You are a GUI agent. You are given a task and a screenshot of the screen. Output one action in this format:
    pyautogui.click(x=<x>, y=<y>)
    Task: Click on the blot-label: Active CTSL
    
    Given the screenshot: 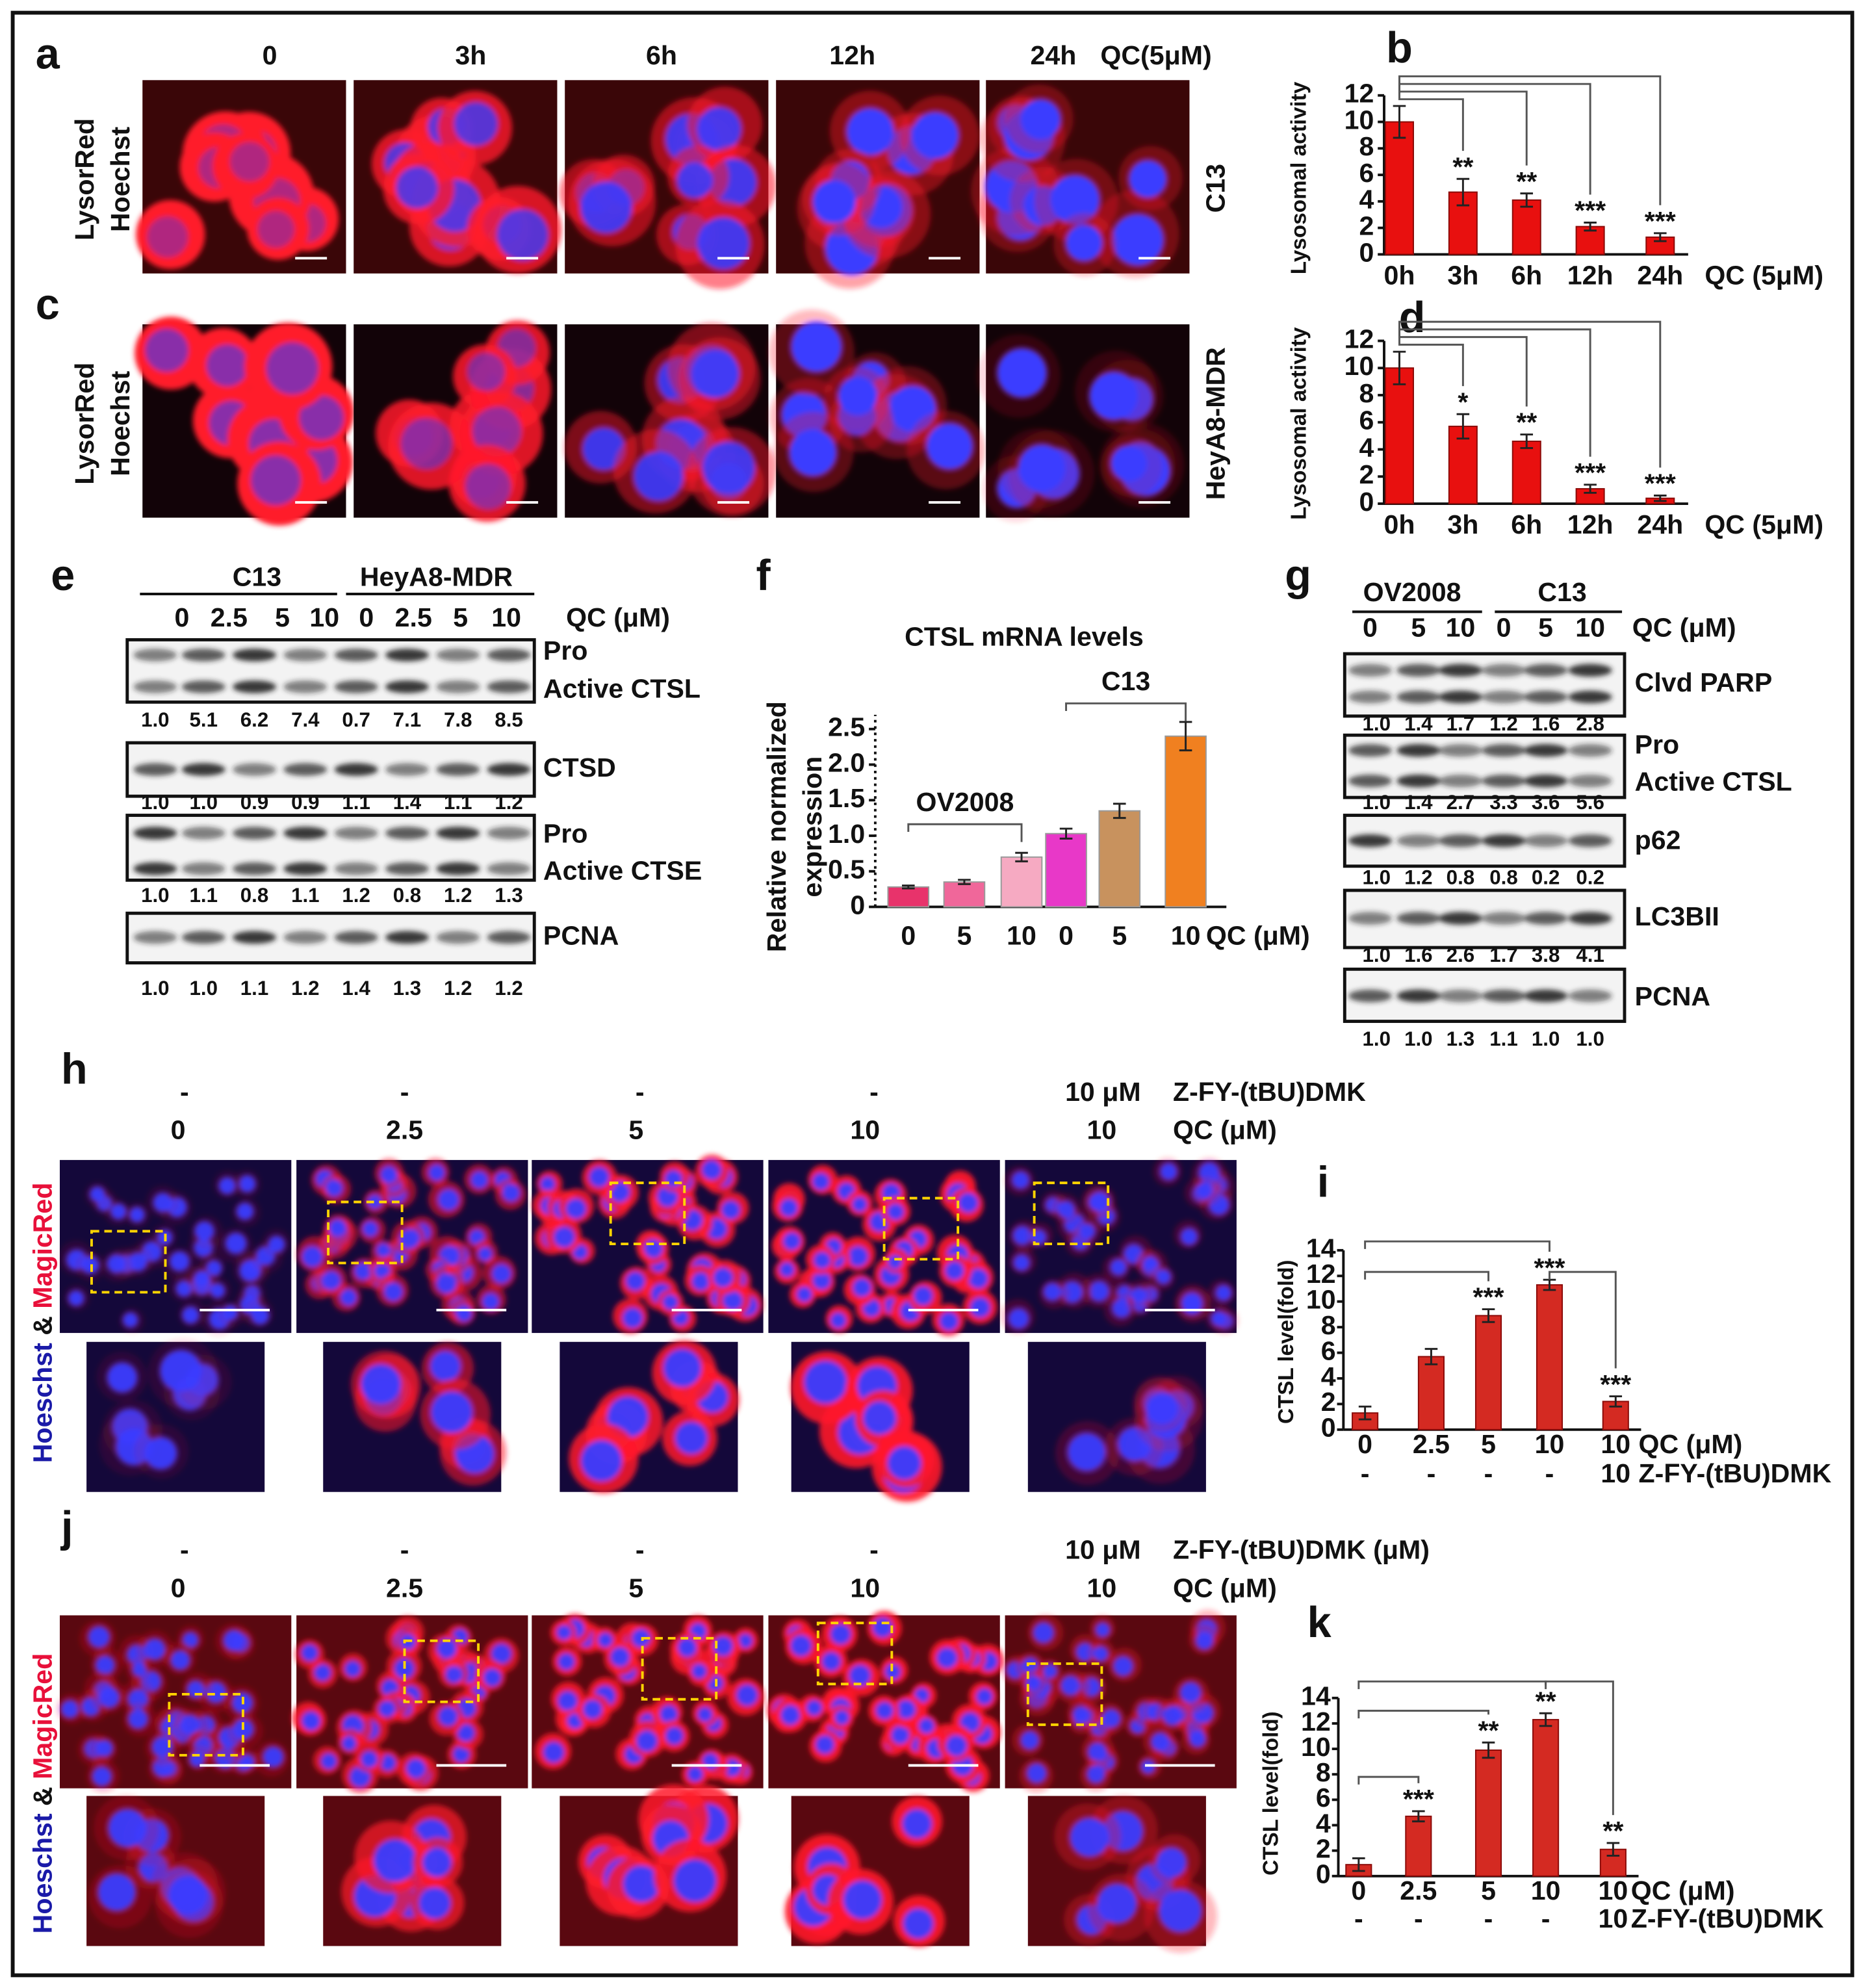 What is the action you would take?
    pyautogui.click(x=1713, y=781)
    